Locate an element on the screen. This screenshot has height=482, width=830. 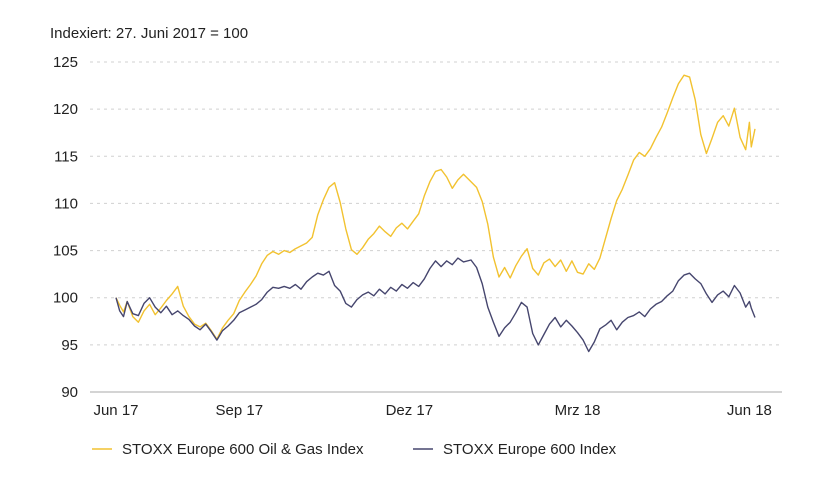
y-tick-label: 115 is located at coordinates (66, 156).